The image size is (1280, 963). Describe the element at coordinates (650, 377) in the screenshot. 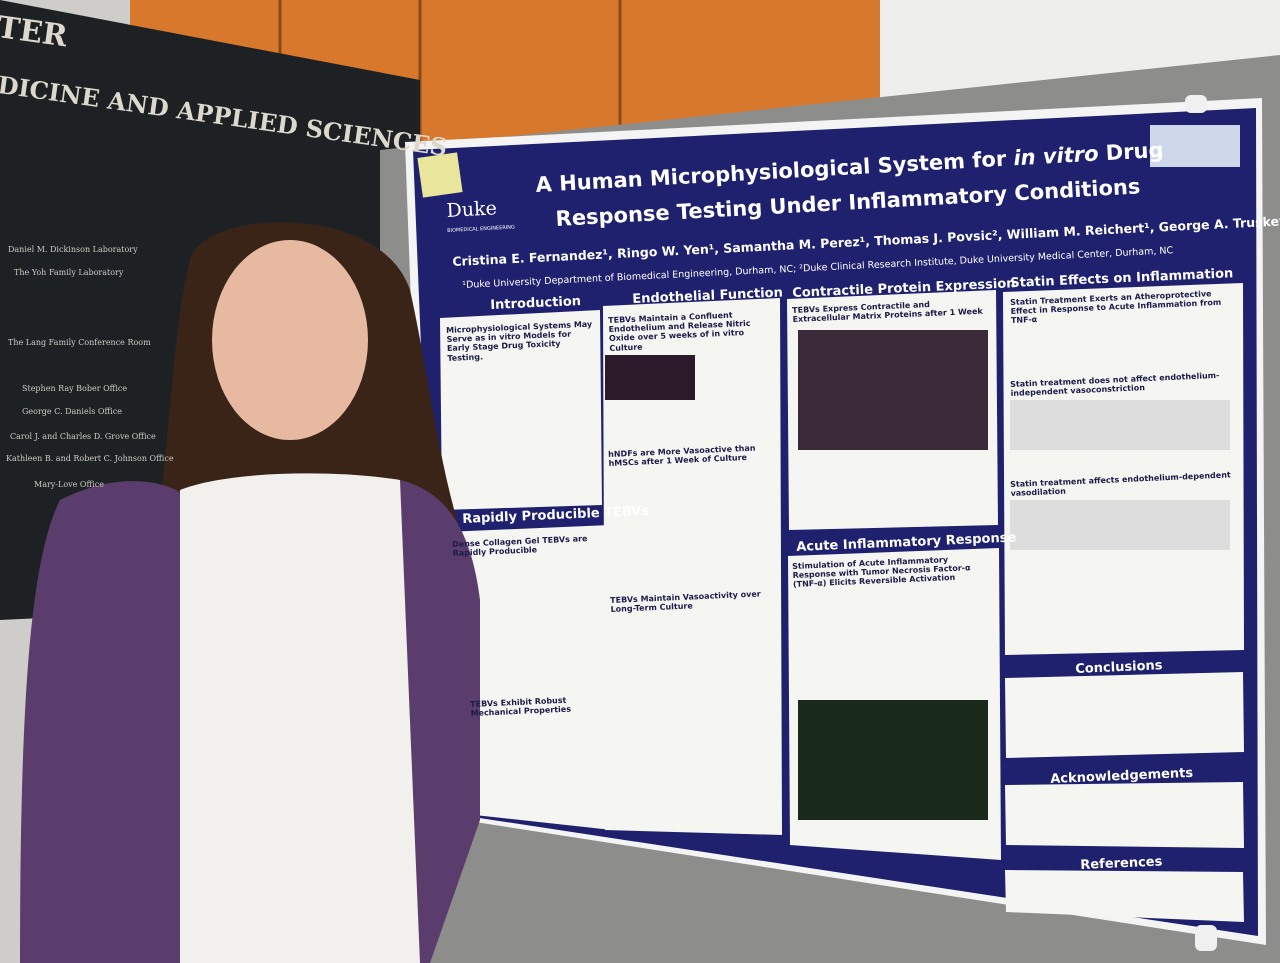

I see `micrograph` at that location.